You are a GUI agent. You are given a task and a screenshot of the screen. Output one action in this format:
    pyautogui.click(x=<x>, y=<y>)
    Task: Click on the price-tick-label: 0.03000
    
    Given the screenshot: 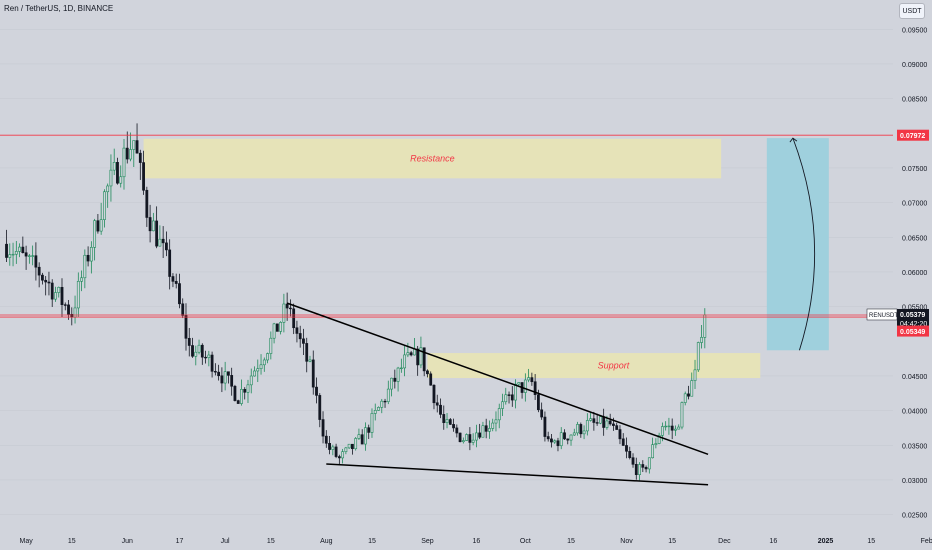 What is the action you would take?
    pyautogui.click(x=914, y=481)
    